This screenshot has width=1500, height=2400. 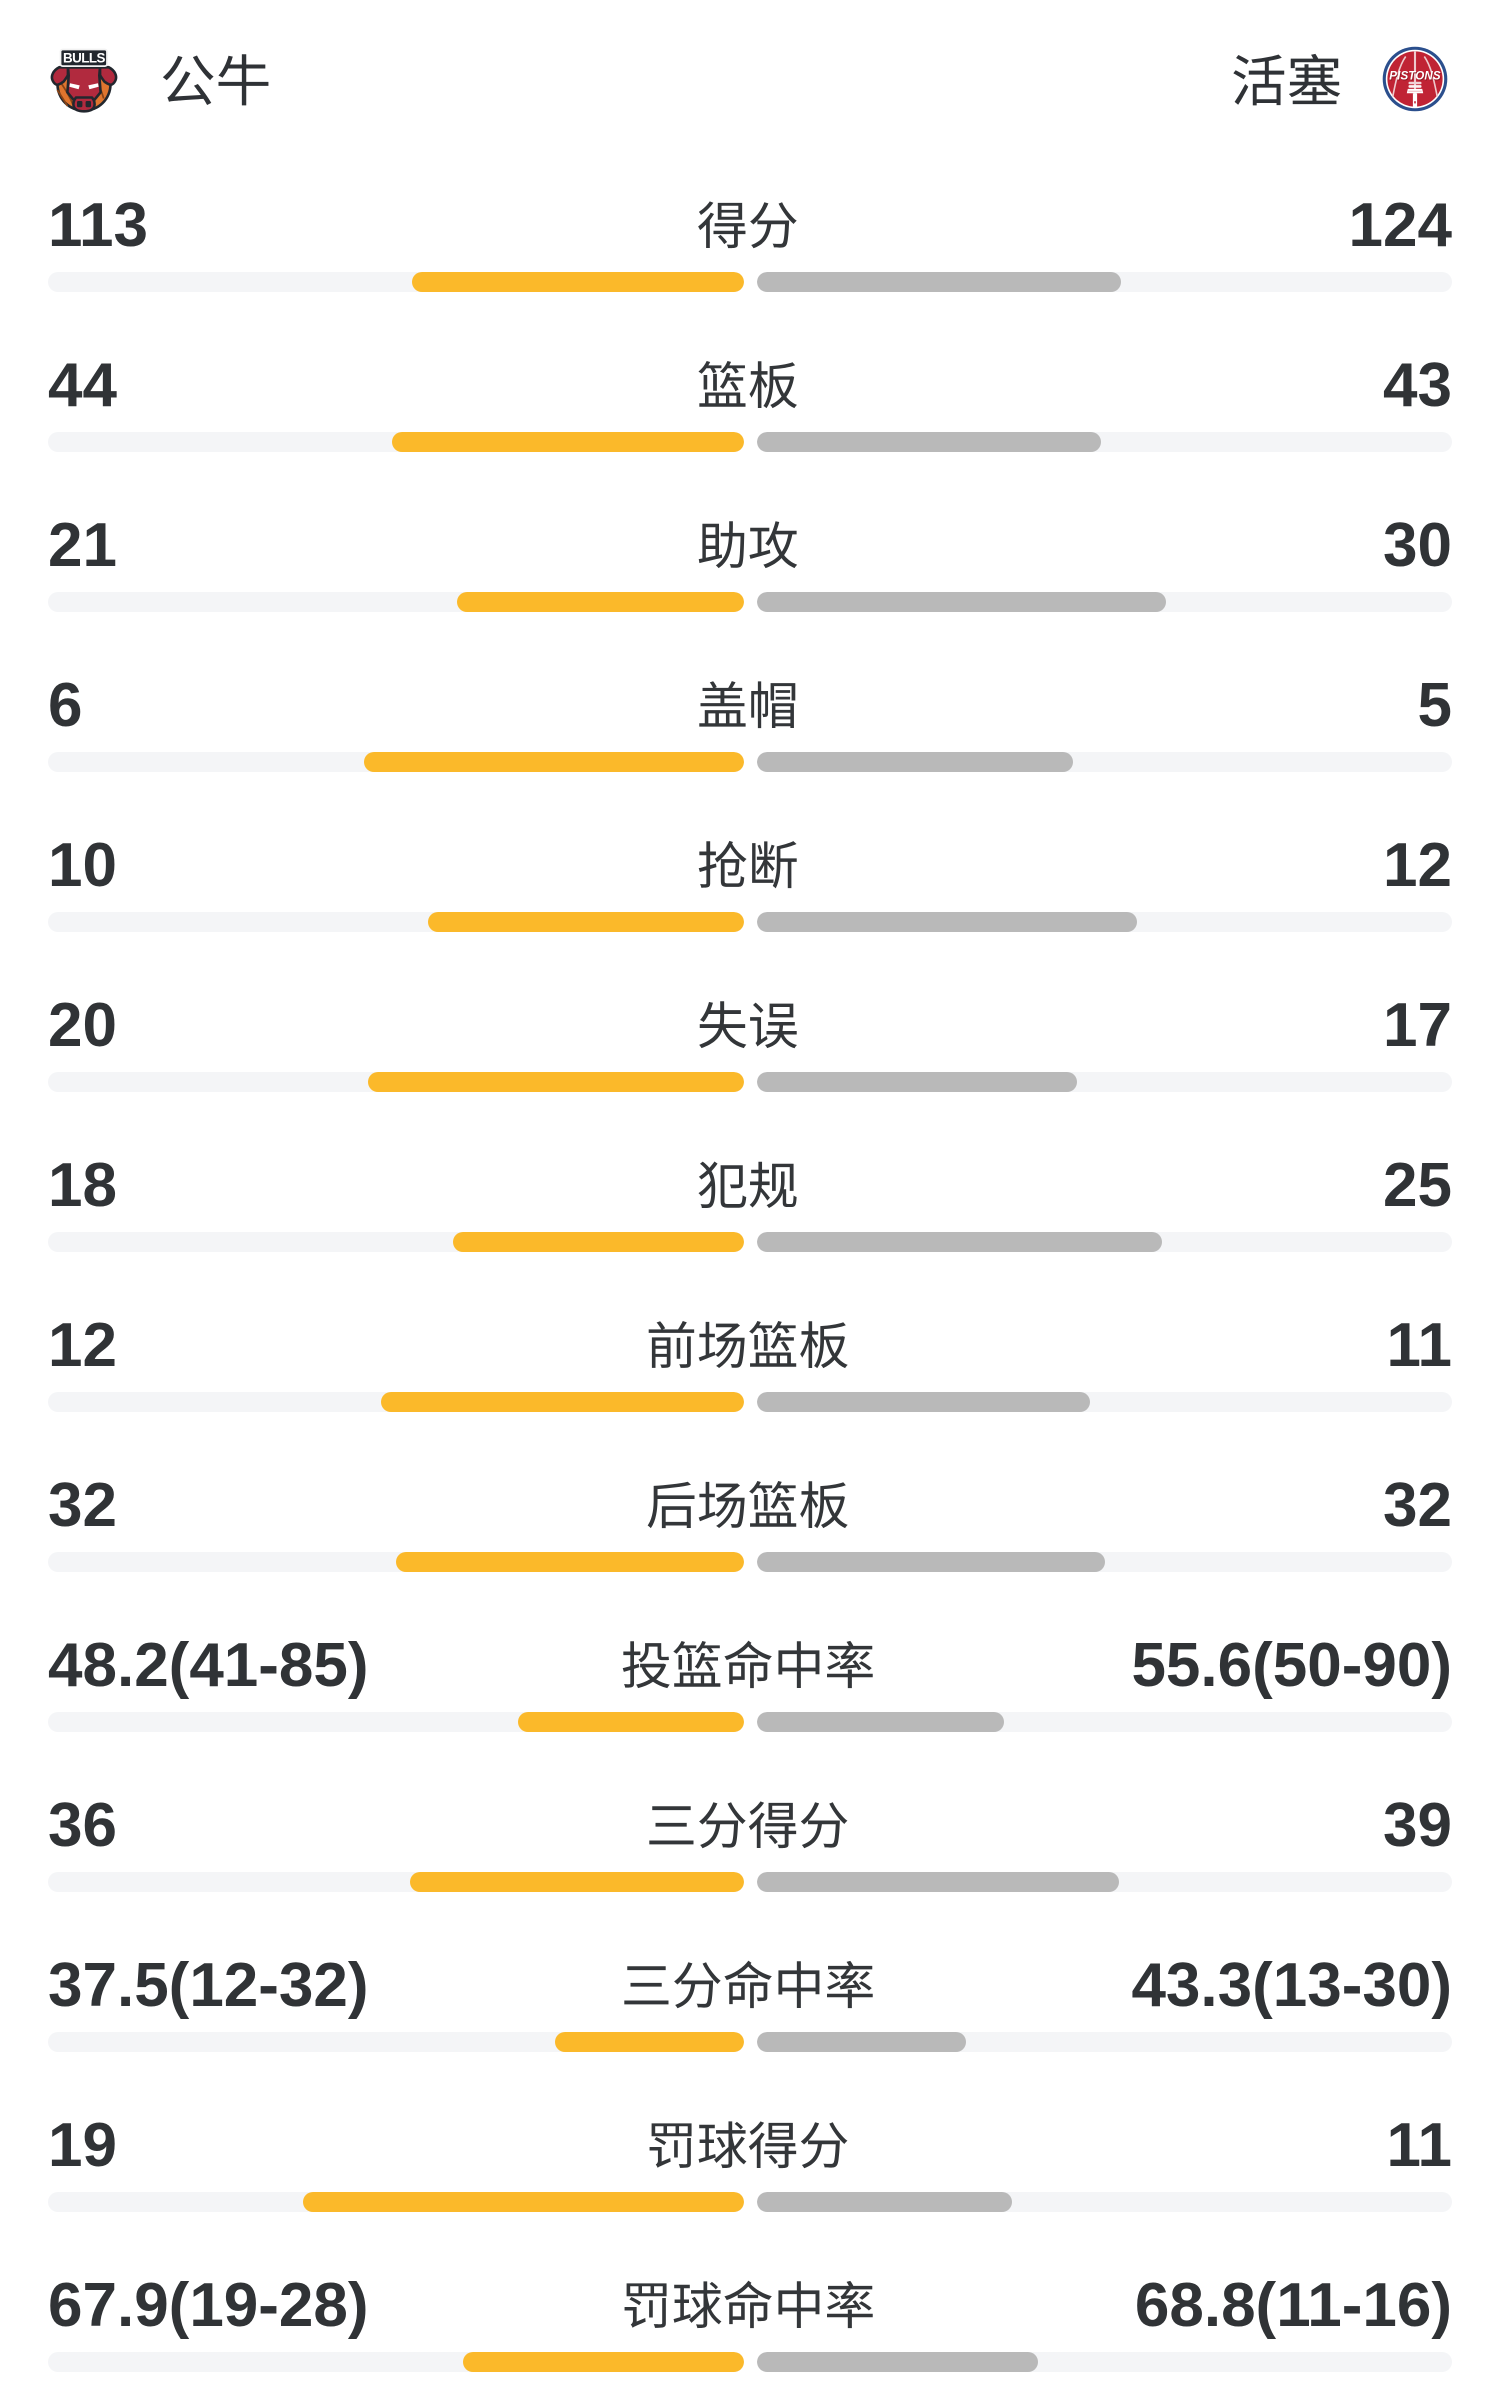 What do you see at coordinates (84, 58) in the screenshot?
I see `svg-text: BULLS` at bounding box center [84, 58].